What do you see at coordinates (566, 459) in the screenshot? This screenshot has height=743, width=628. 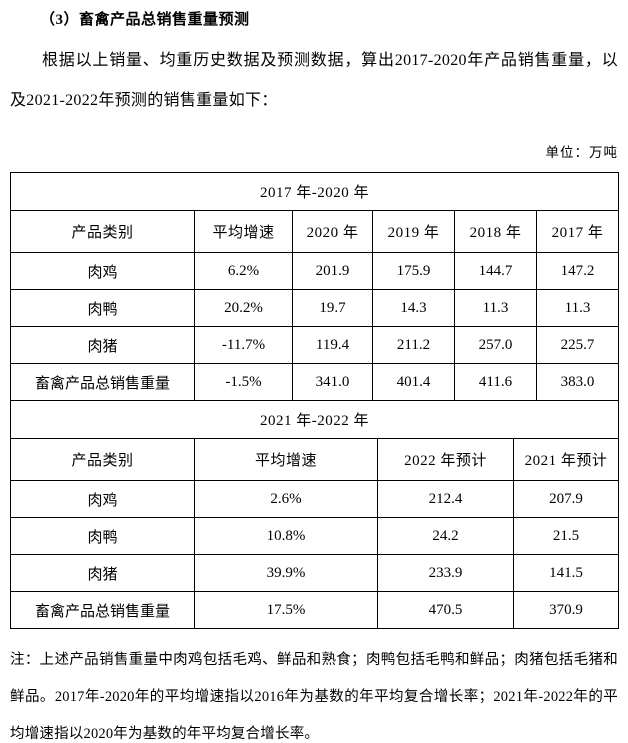 I see `header-2021-forecast: 2021 年预计` at bounding box center [566, 459].